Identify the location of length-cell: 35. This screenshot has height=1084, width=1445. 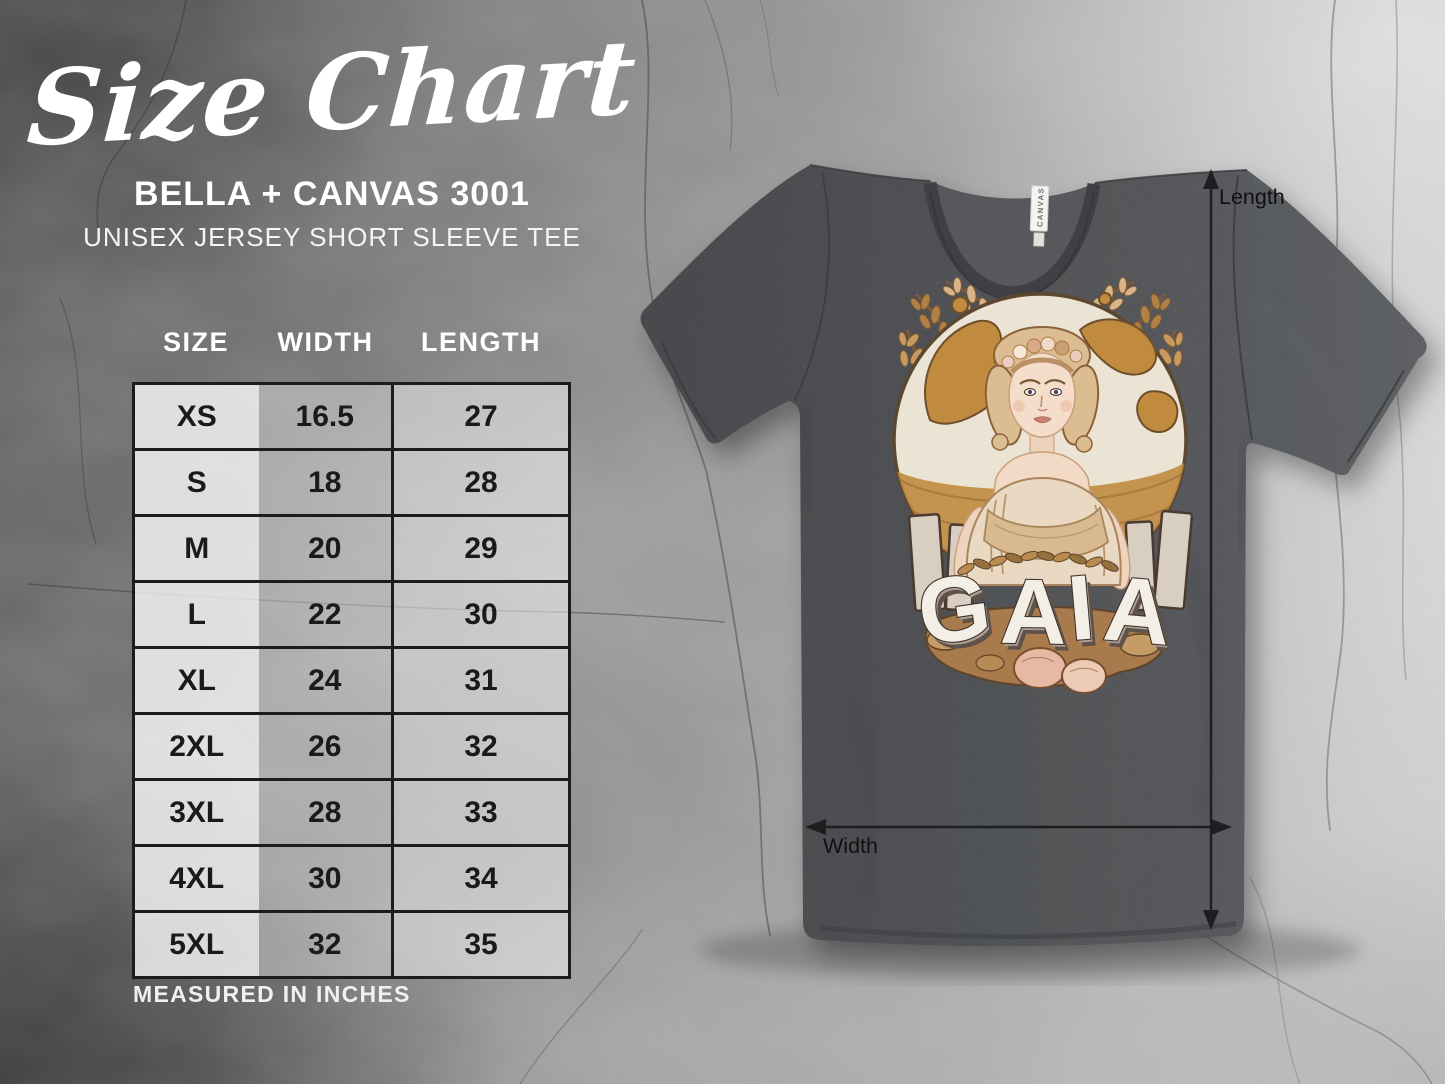
(481, 944).